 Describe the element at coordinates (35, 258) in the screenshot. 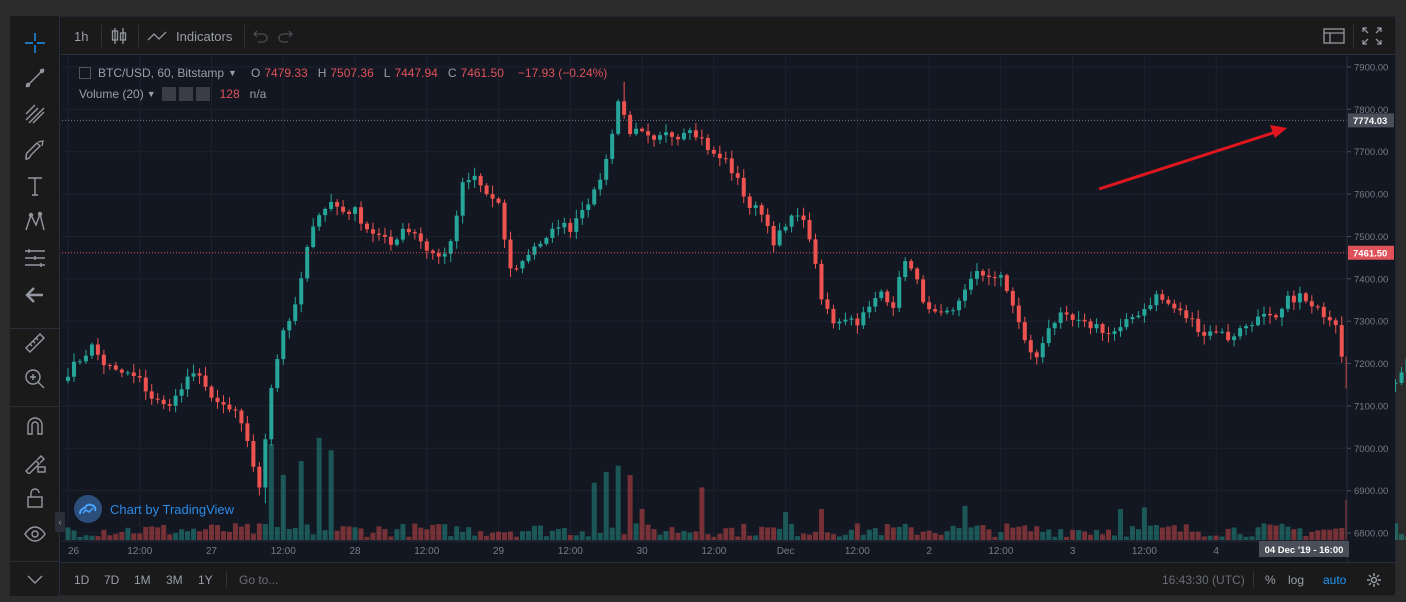

I see `prediction-icon` at that location.